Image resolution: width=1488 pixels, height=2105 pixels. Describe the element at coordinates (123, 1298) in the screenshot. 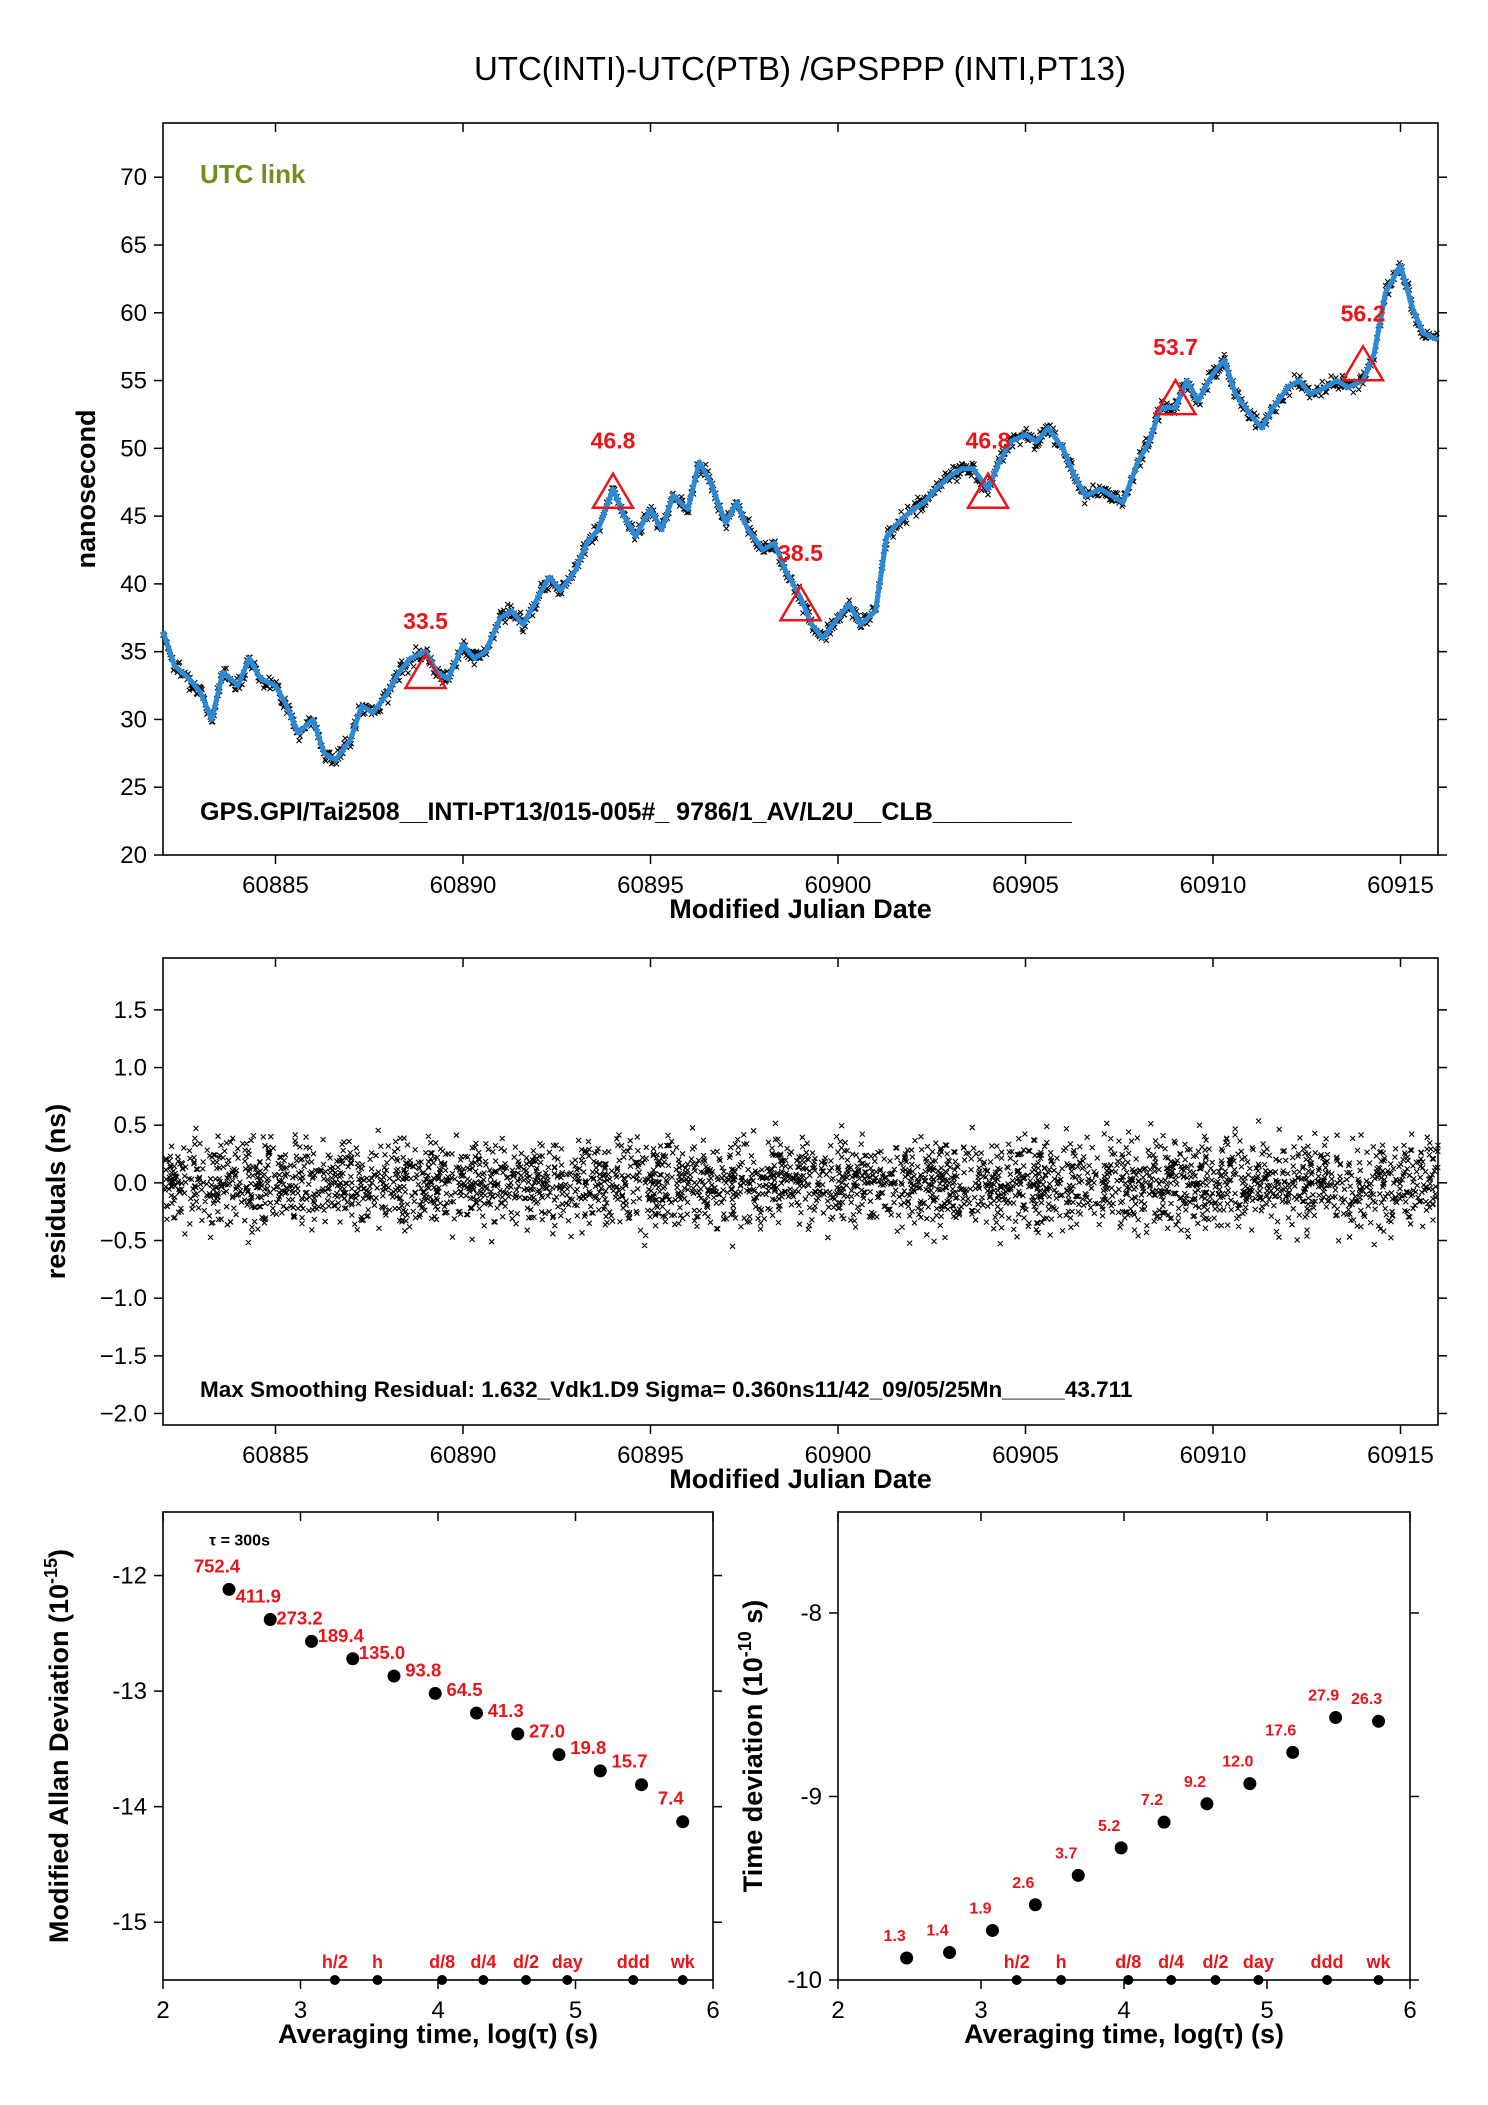

I see `y-tick-label: −1.0` at that location.